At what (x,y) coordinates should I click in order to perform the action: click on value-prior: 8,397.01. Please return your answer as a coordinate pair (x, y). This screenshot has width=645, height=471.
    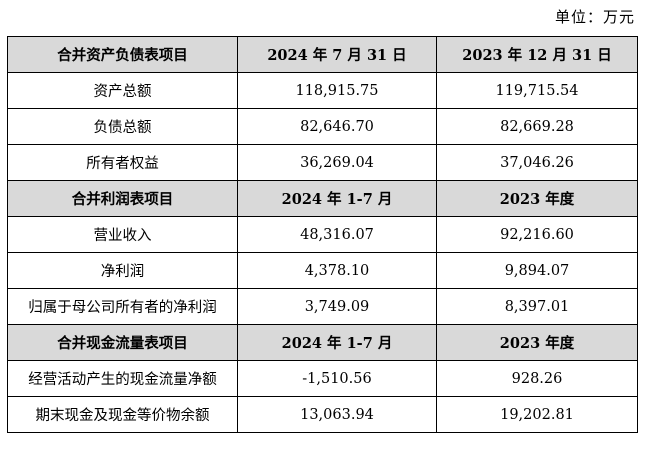
    Looking at the image, I should click on (537, 306).